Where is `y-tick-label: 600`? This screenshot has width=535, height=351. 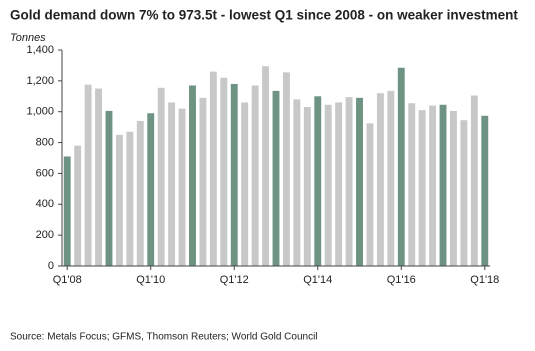 y-tick-label: 600 is located at coordinates (45, 173).